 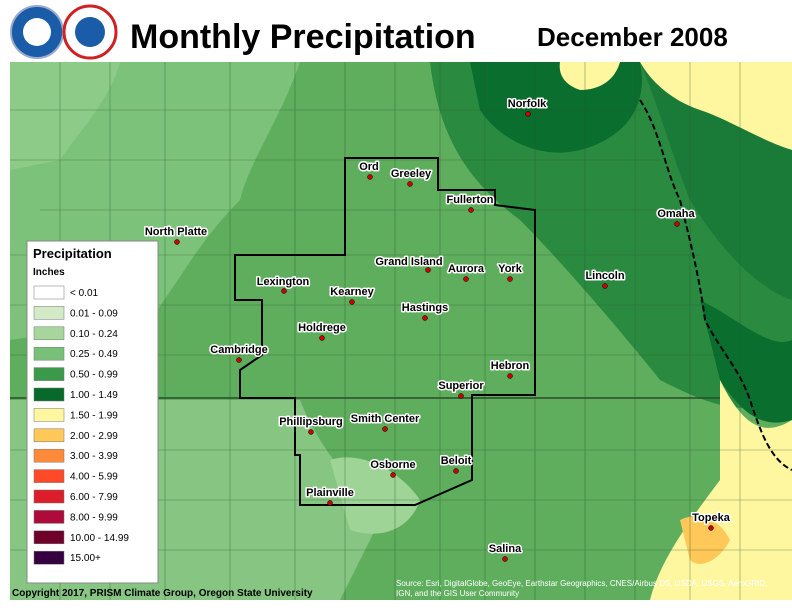 What do you see at coordinates (84, 293) in the screenshot?
I see `legend-label: < 0.01` at bounding box center [84, 293].